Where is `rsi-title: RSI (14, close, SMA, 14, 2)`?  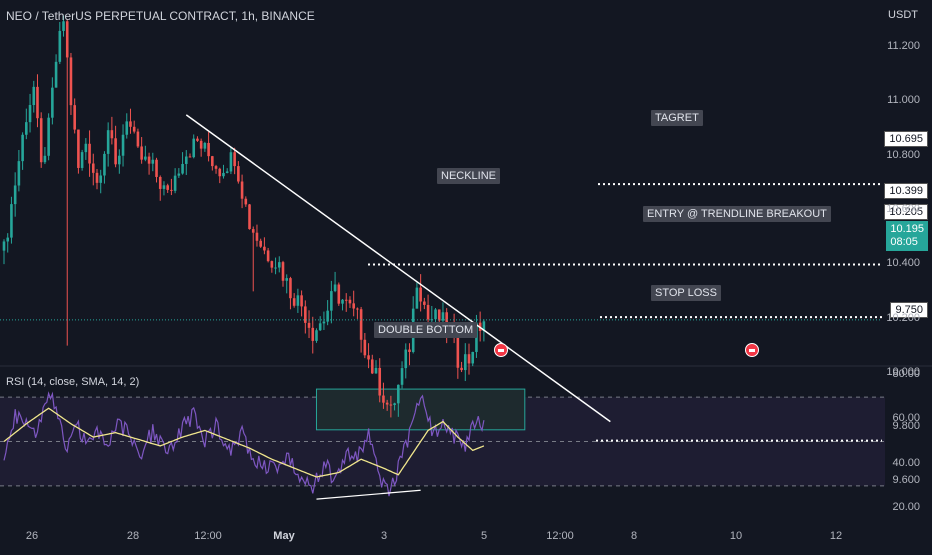 rsi-title: RSI (14, close, SMA, 14, 2) is located at coordinates (73, 382).